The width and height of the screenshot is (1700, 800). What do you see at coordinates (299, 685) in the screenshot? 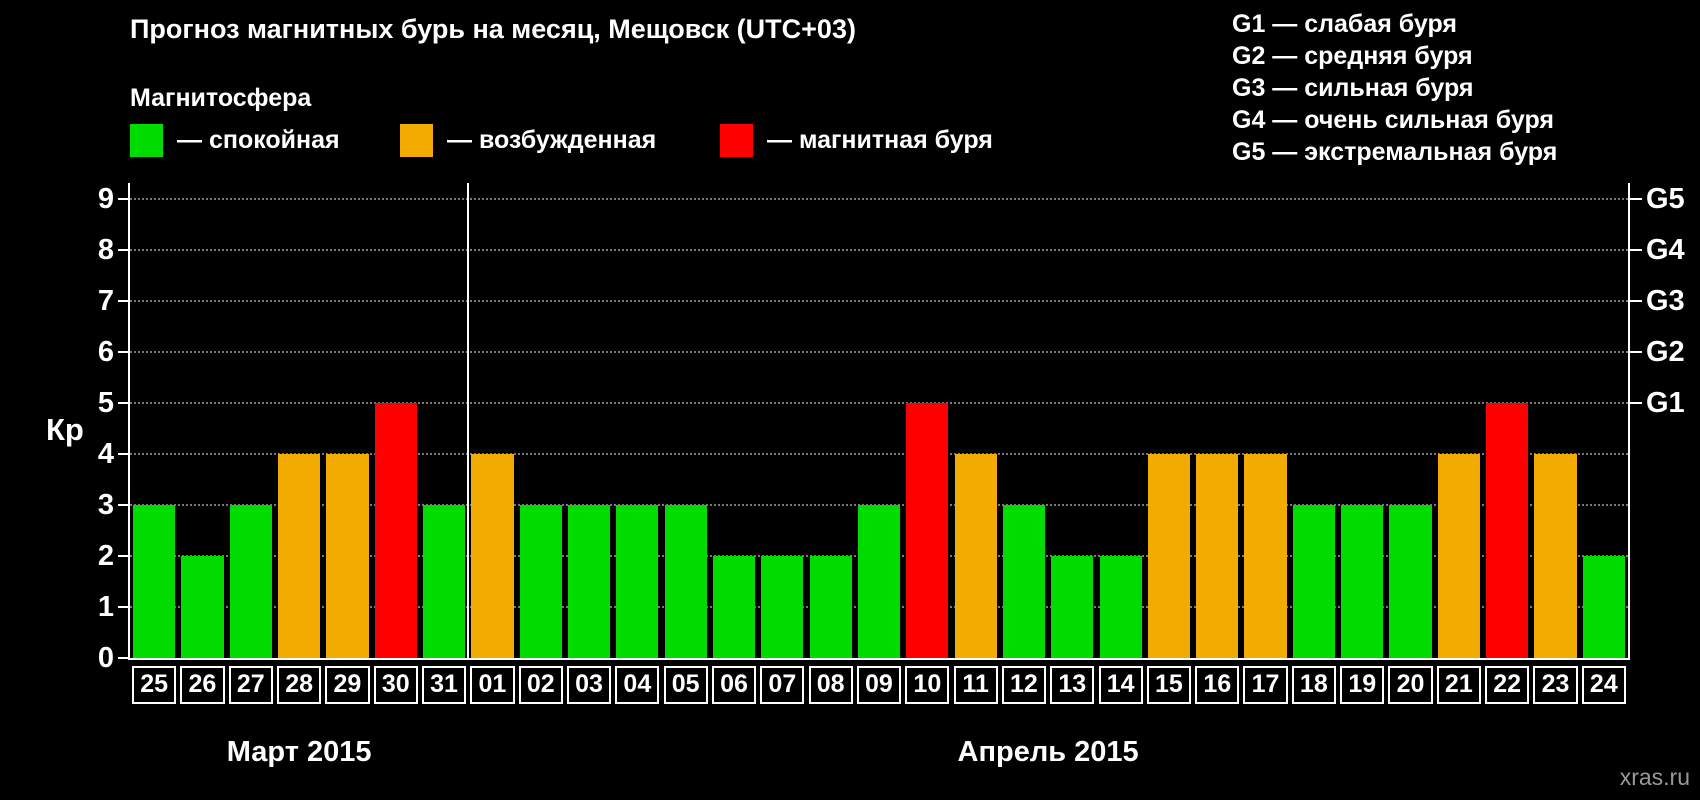
I see `day-label: 28` at bounding box center [299, 685].